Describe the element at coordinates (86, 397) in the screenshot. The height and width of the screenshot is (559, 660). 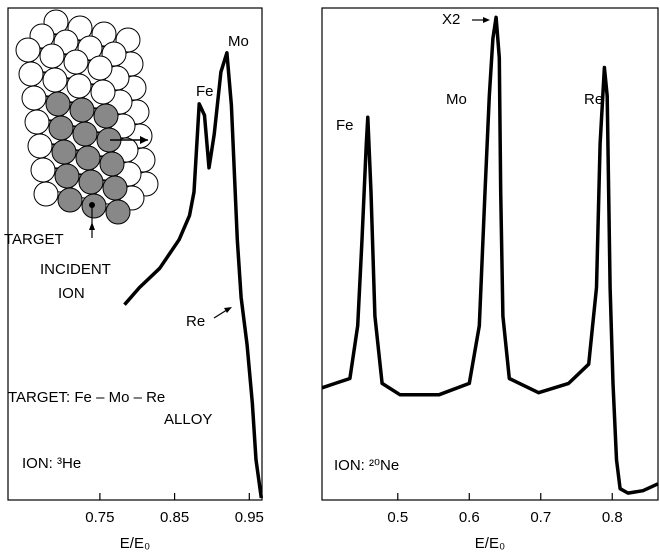
I see `annotation: TARGET: Fe – Mo – Re` at that location.